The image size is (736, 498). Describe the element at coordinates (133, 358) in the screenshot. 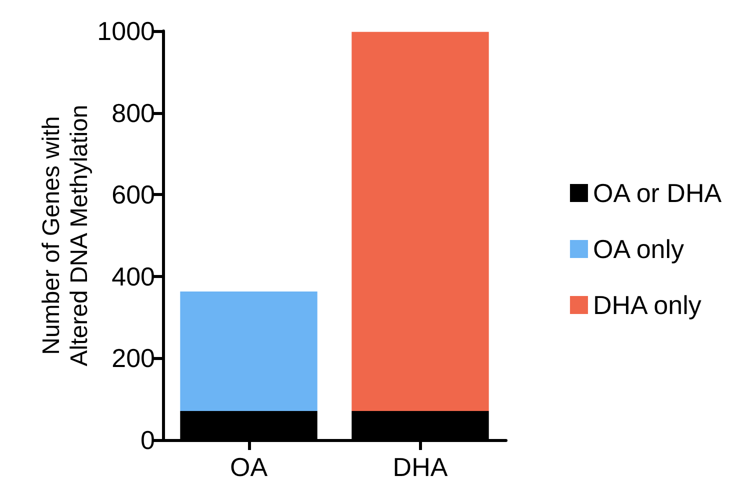

I see `y-tick-label: 200` at that location.